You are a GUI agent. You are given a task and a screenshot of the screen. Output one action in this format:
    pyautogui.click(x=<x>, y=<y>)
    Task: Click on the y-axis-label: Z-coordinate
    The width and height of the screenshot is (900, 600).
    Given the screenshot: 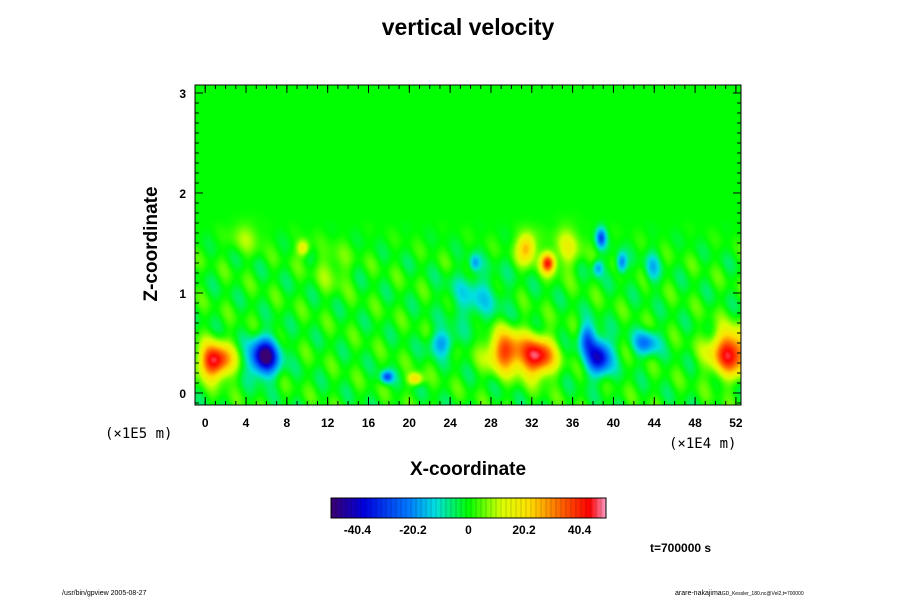 What is the action you would take?
    pyautogui.click(x=151, y=244)
    